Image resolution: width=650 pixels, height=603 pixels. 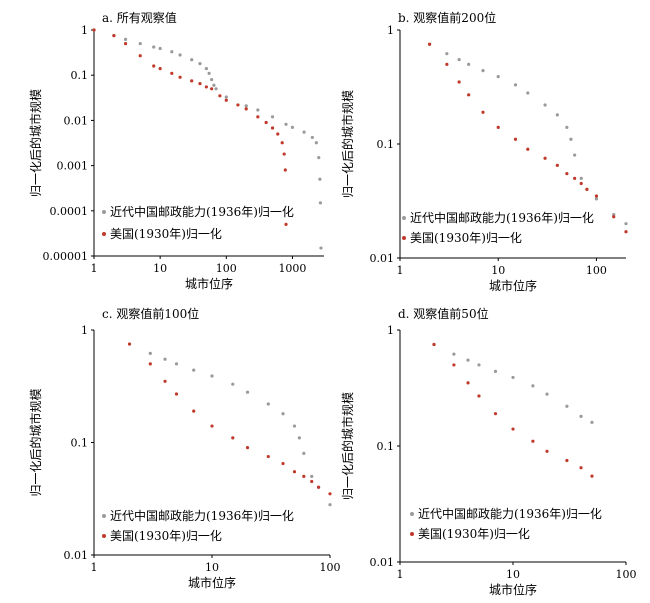 I want to click on chart-title: b. 观察值前200位, so click(x=447, y=17).